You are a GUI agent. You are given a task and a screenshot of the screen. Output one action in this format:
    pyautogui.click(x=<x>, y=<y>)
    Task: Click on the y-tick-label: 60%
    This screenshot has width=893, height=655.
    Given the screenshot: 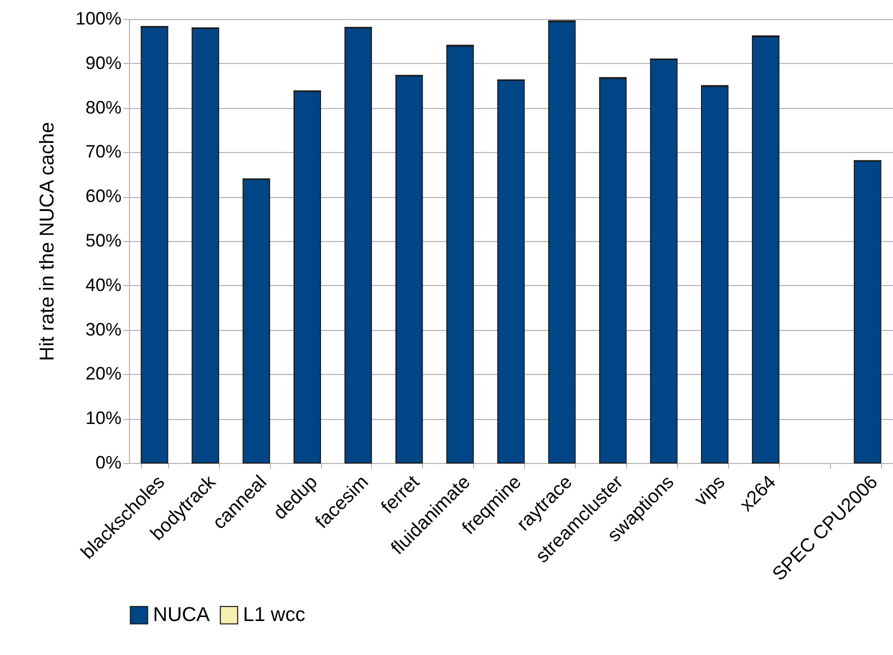 What is the action you would take?
    pyautogui.click(x=103, y=196)
    